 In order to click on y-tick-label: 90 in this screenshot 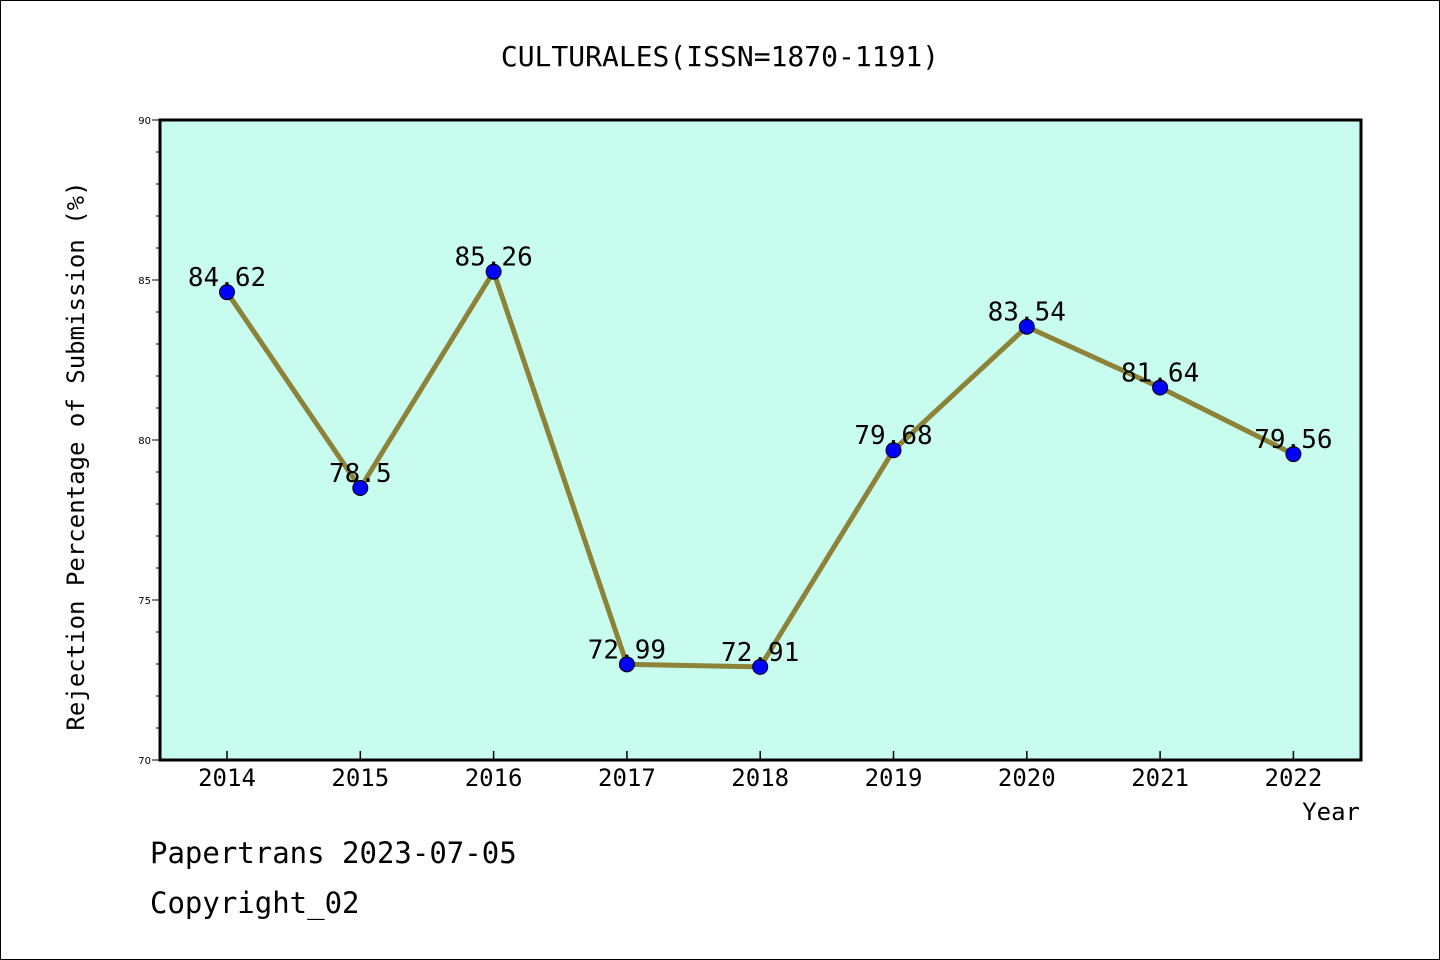, I will do `click(144, 121)`.